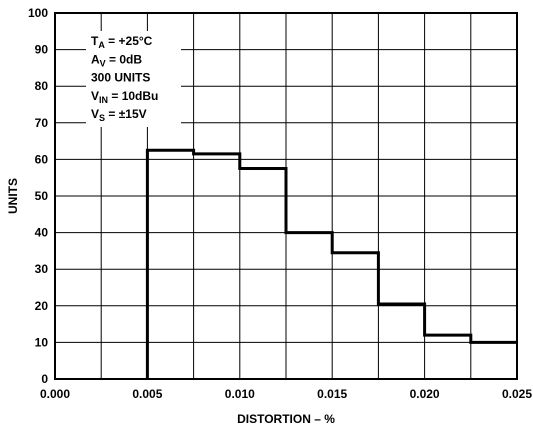 The image size is (533, 433). I want to click on y-tick-label: 100, so click(38, 13).